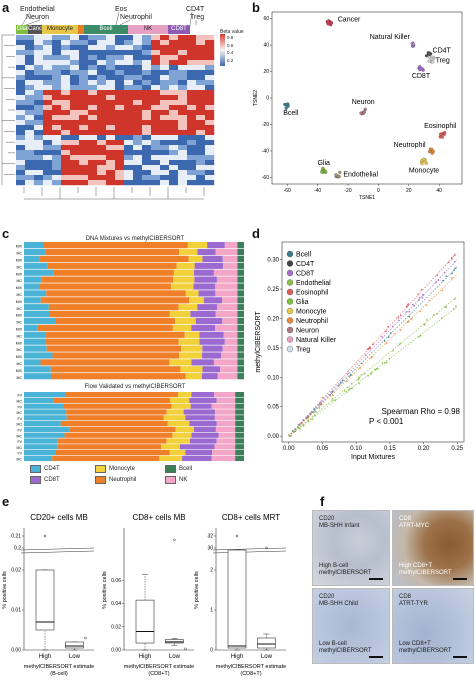 The image size is (476, 685). What do you see at coordinates (100, 469) in the screenshot?
I see `legend-swatch` at bounding box center [100, 469].